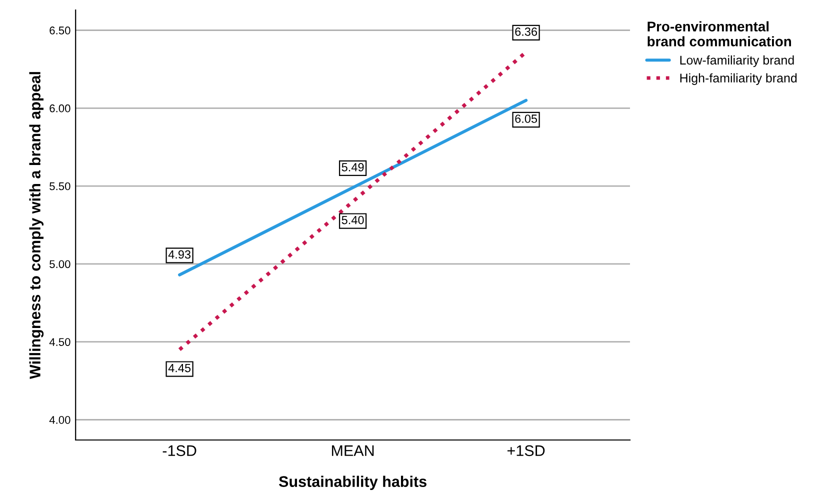 Image resolution: width=840 pixels, height=500 pixels. What do you see at coordinates (353, 167) in the screenshot?
I see `data-label: 5.49` at bounding box center [353, 167].